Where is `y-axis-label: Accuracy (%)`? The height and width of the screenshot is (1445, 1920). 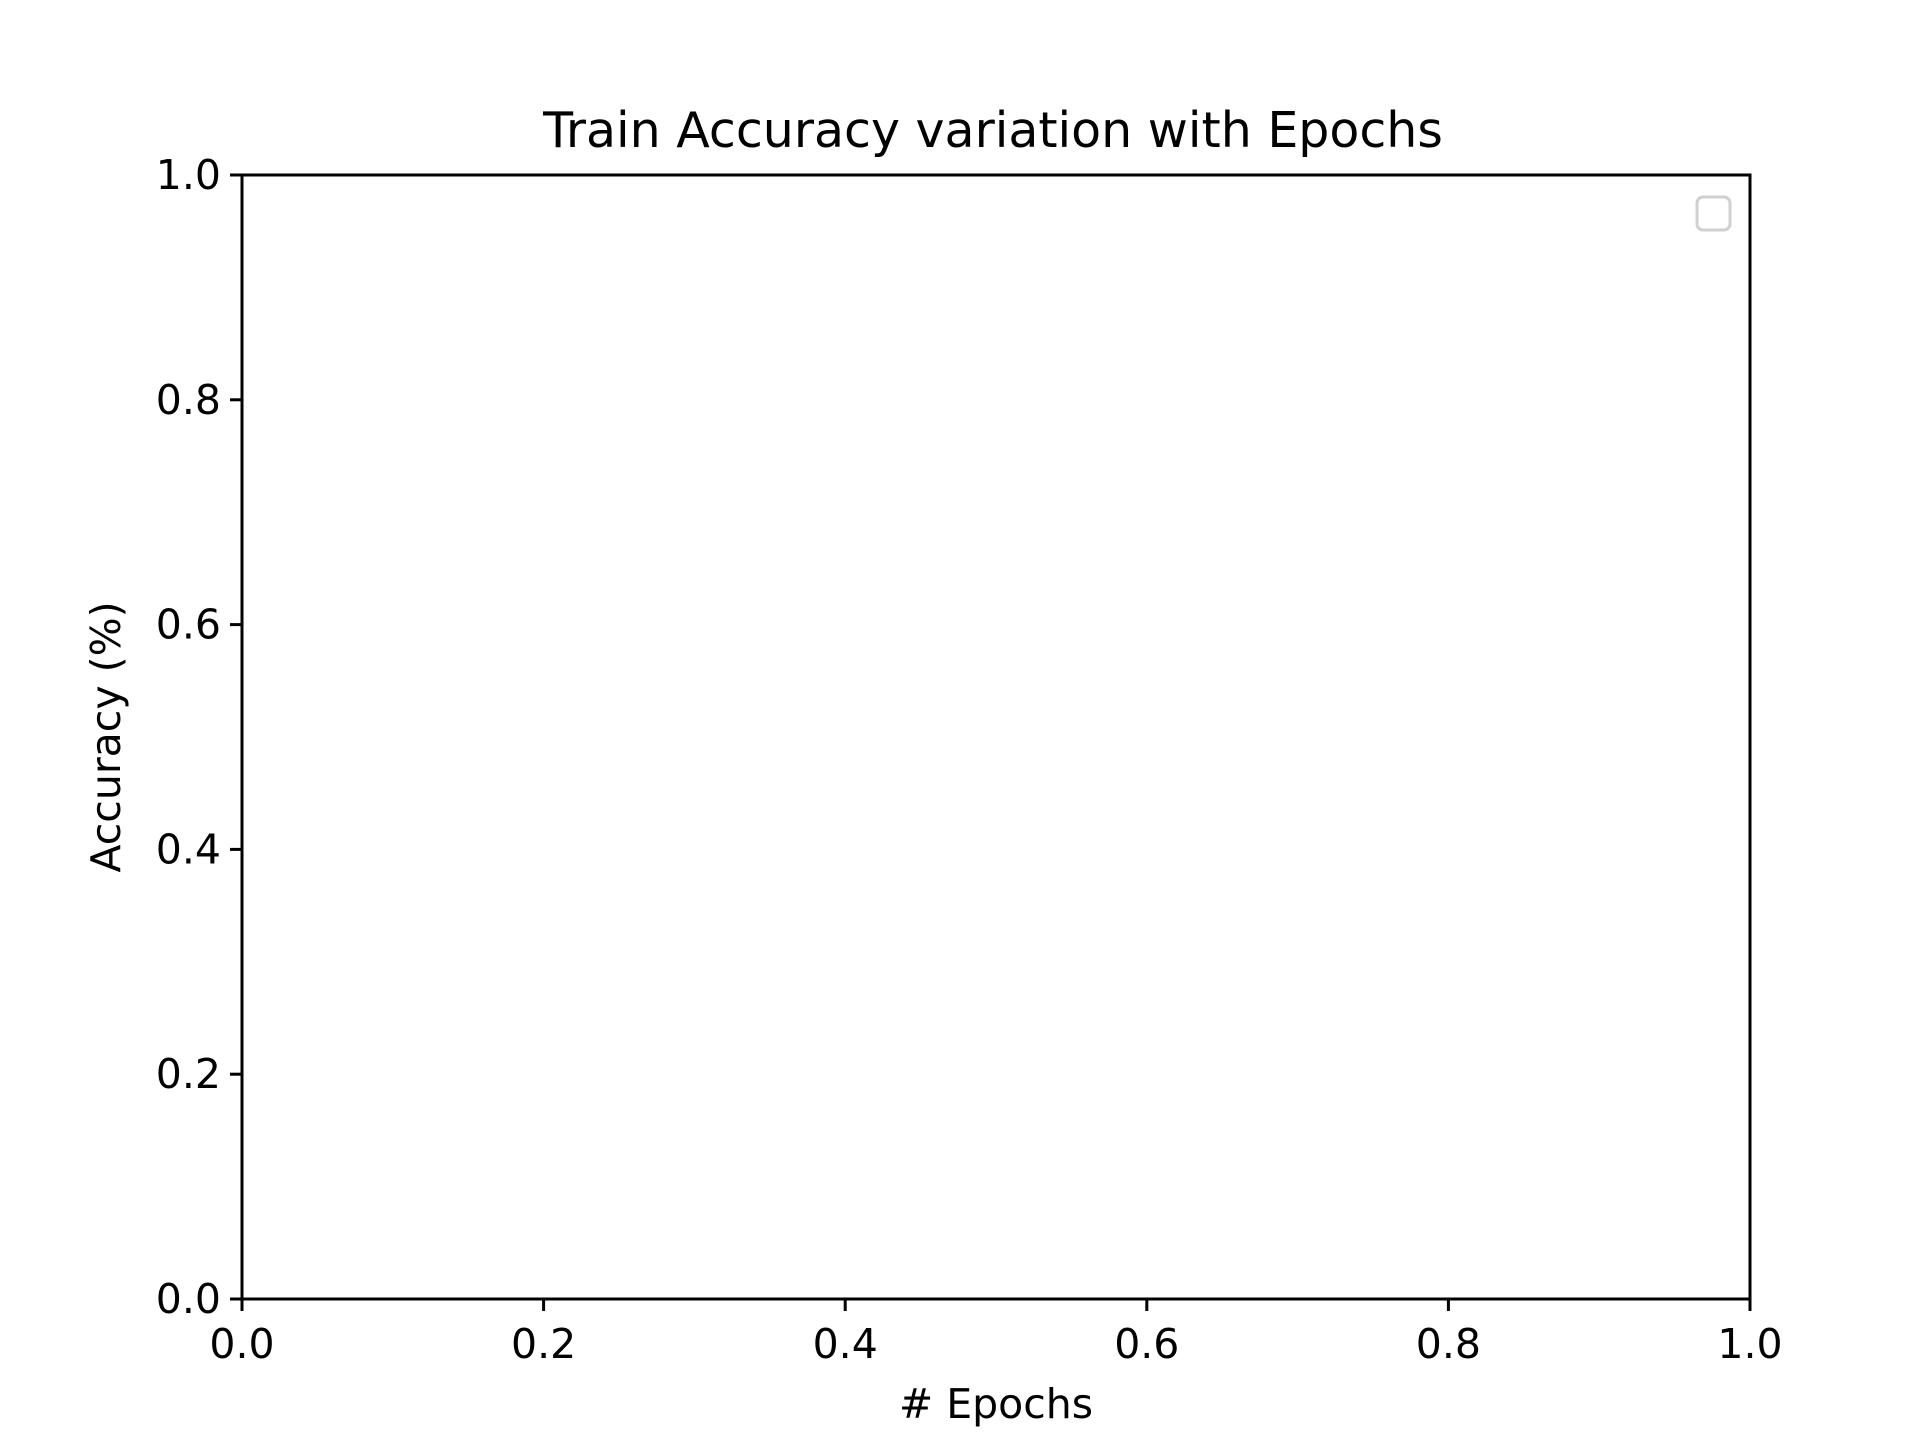 y-axis-label: Accuracy (%) is located at coordinates (106, 736).